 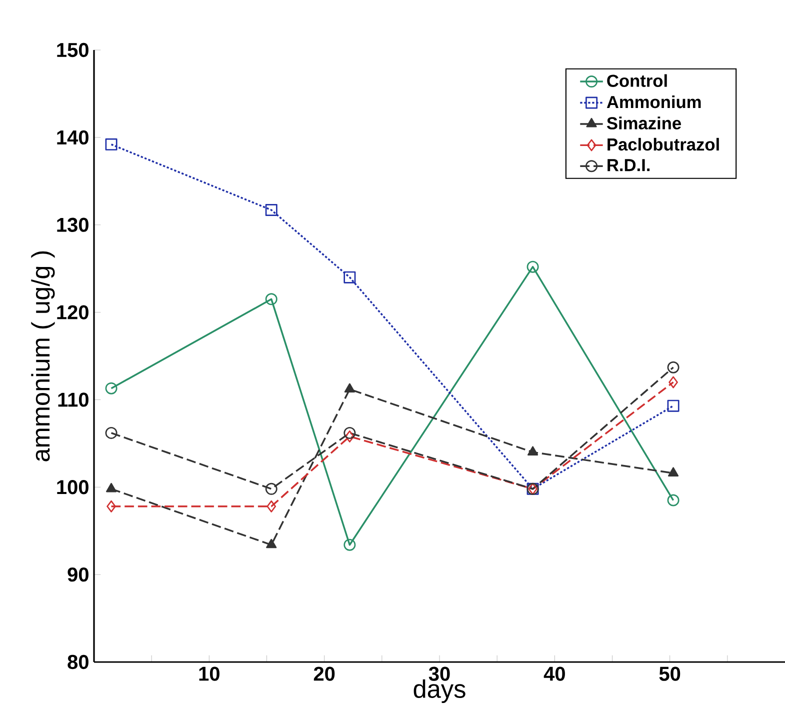 I want to click on y-tick-label: 80, so click(x=78, y=662).